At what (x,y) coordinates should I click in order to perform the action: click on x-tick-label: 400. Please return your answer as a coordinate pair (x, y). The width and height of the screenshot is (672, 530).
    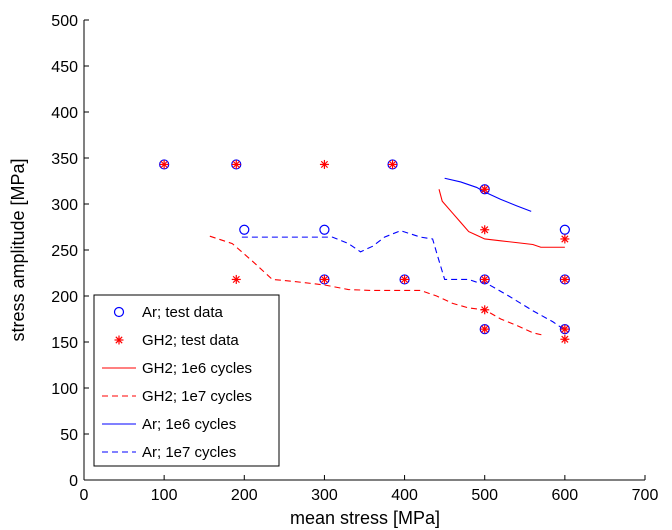
    Looking at the image, I should click on (404, 495).